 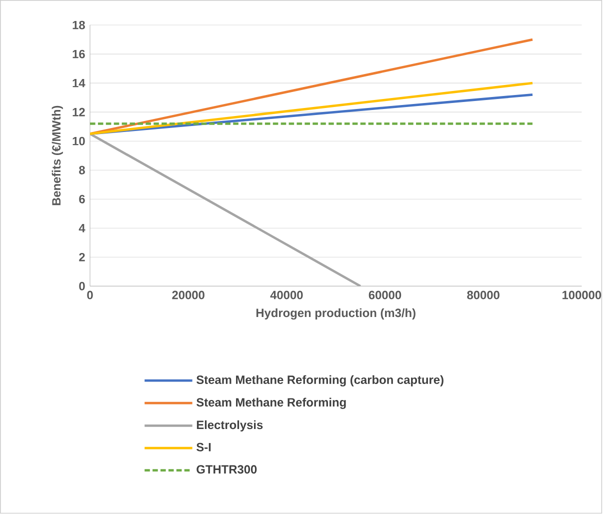 What do you see at coordinates (385, 295) in the screenshot?
I see `x-tick-label: 60000` at bounding box center [385, 295].